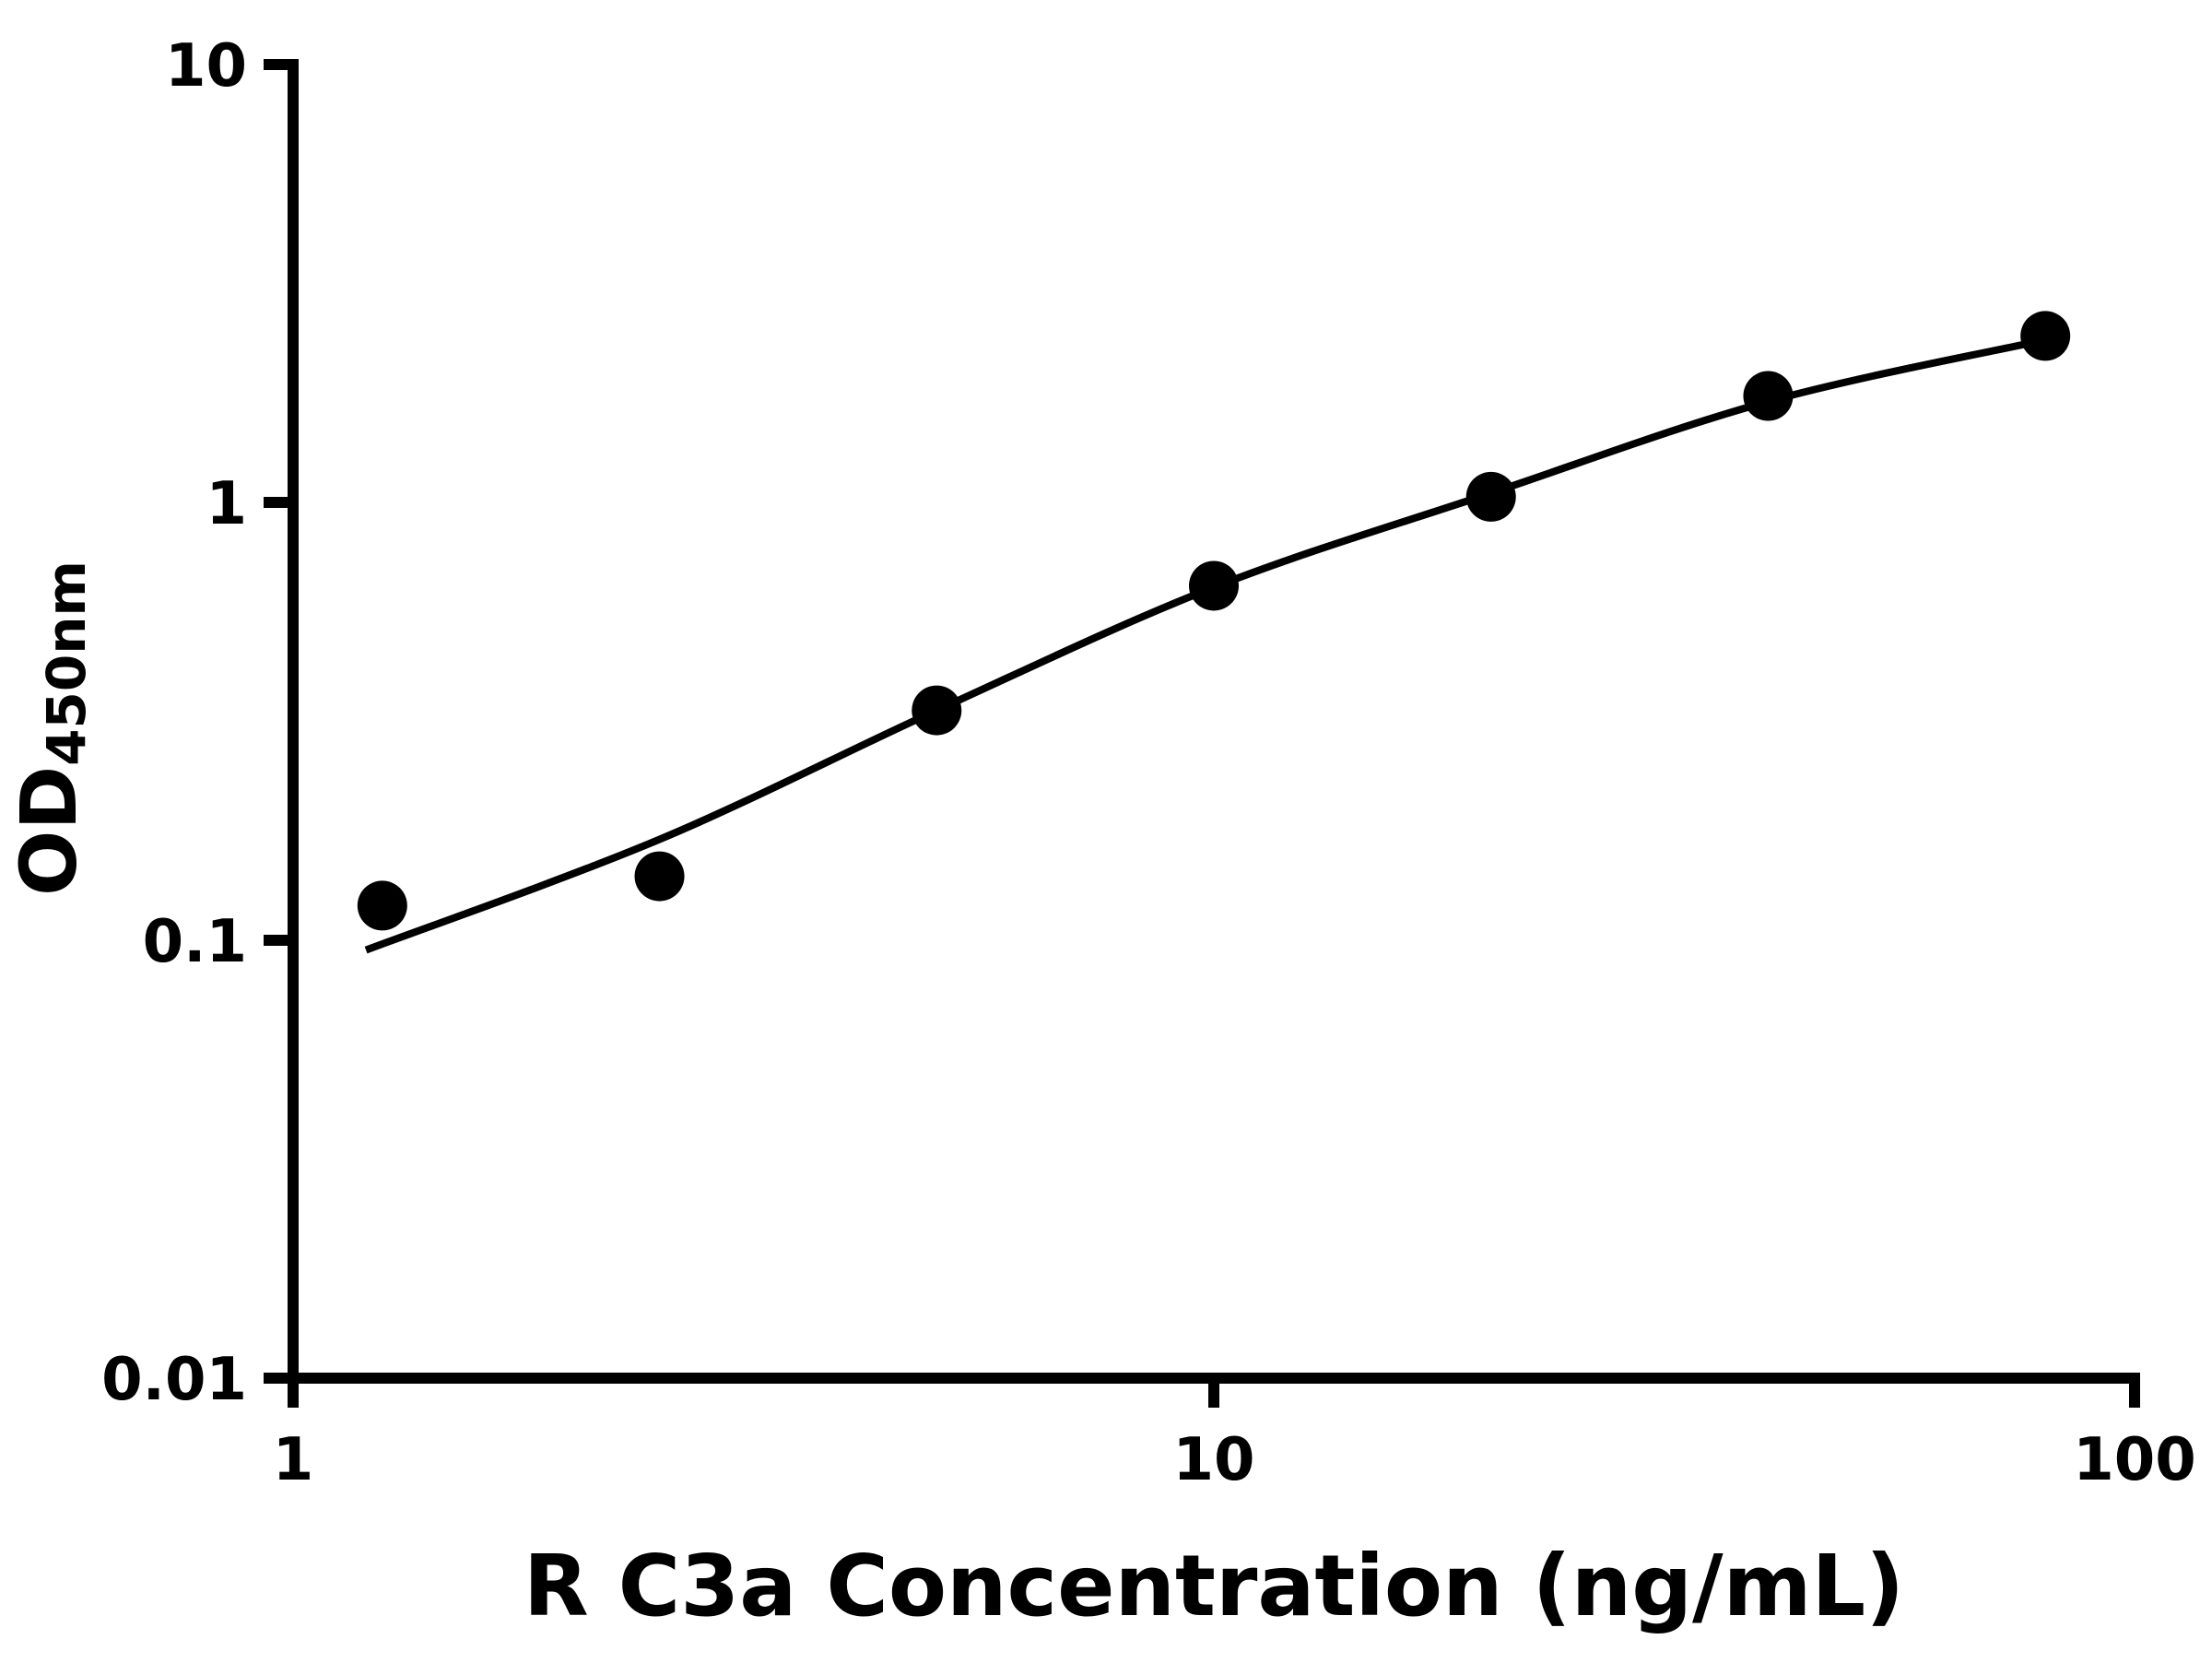  What do you see at coordinates (195, 942) in the screenshot?
I see `y-tick-label: 0.1` at bounding box center [195, 942].